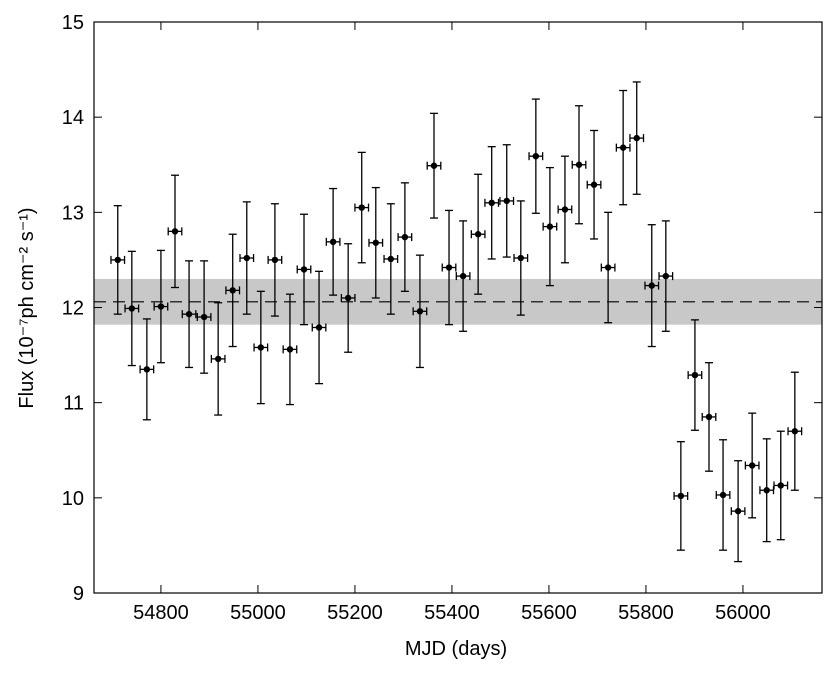 This screenshot has height=677, width=830. I want to click on y-axis-label: Flux (10⁻⁷ph cm⁻² s⁻¹), so click(27, 307).